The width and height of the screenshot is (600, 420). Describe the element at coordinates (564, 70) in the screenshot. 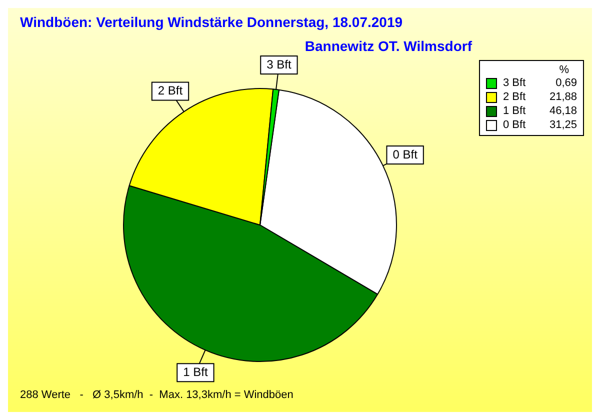

I see `legend-title: %` at that location.